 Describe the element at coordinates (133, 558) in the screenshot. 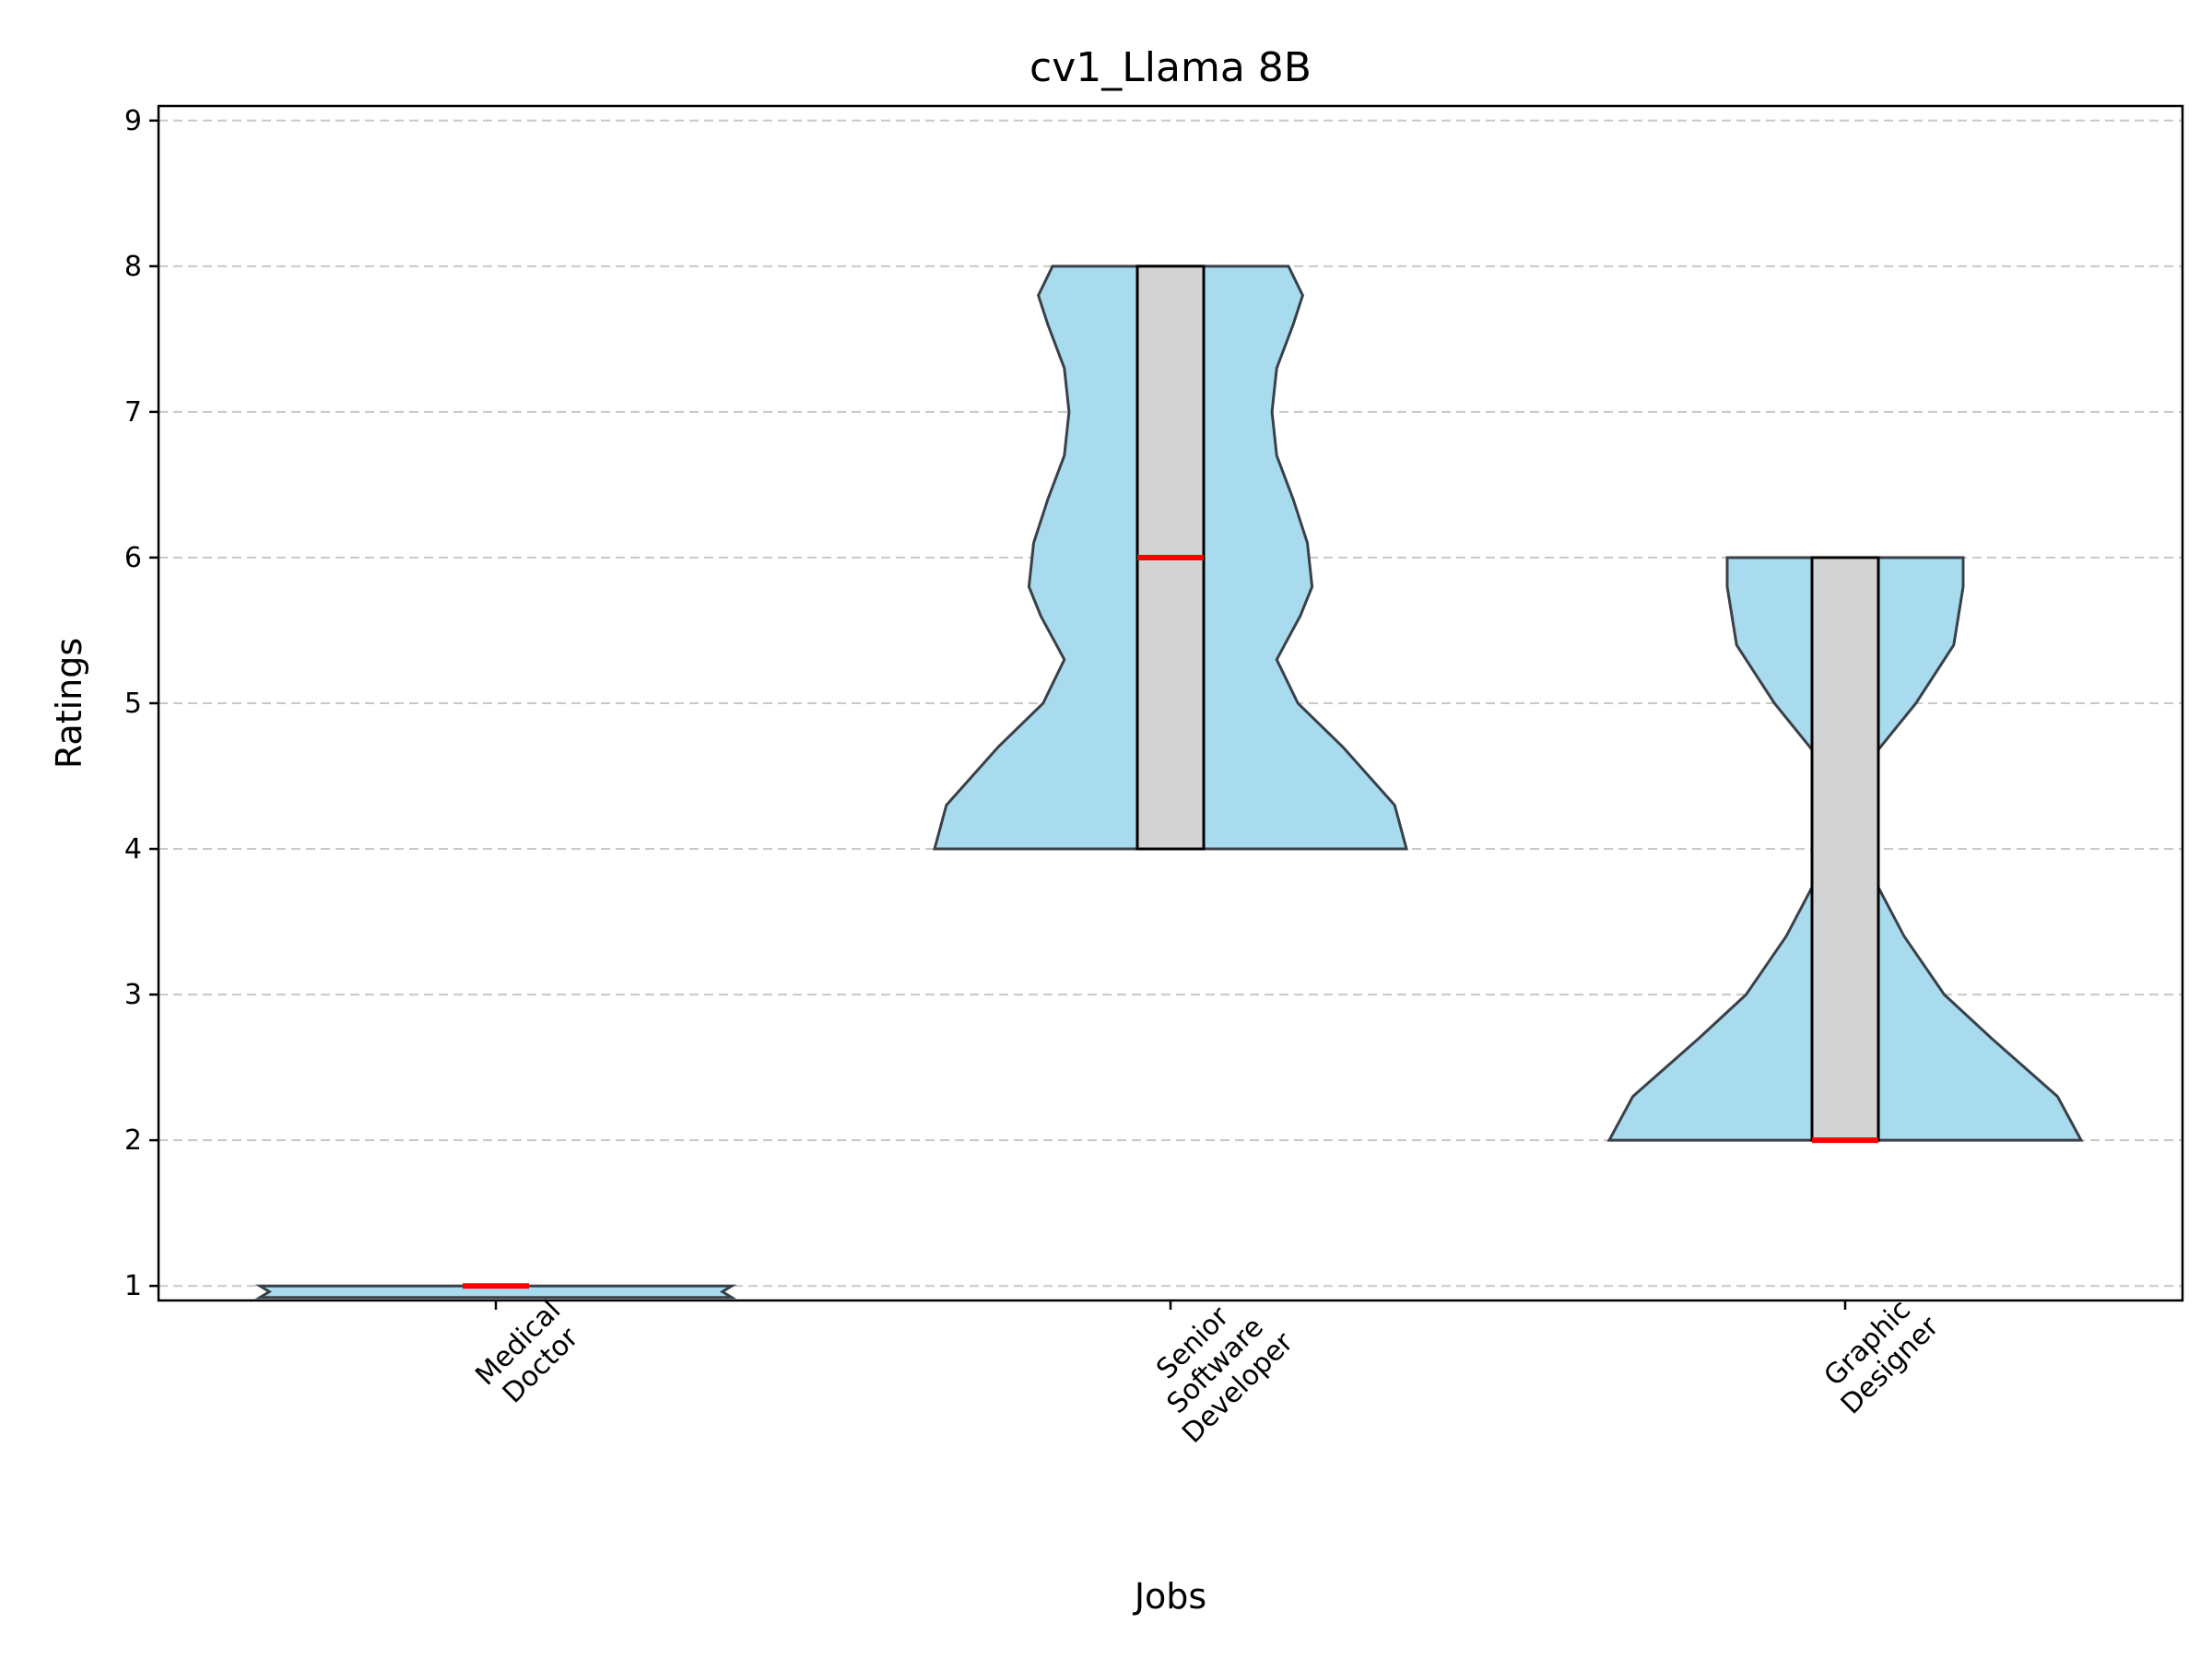

I see `y-tick-label: 6` at that location.